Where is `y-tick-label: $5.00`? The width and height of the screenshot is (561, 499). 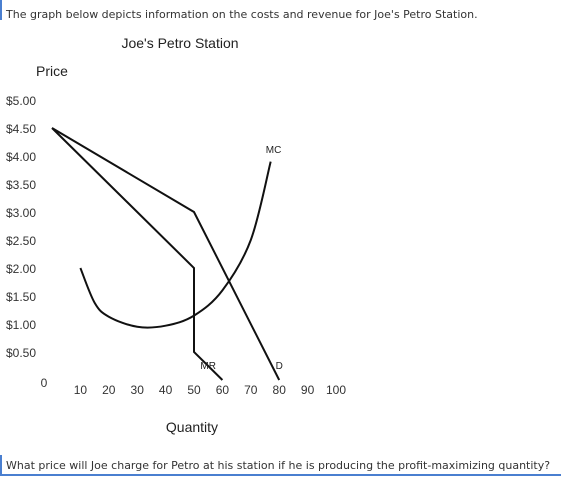
y-tick-label: $5.00 is located at coordinates (21, 101).